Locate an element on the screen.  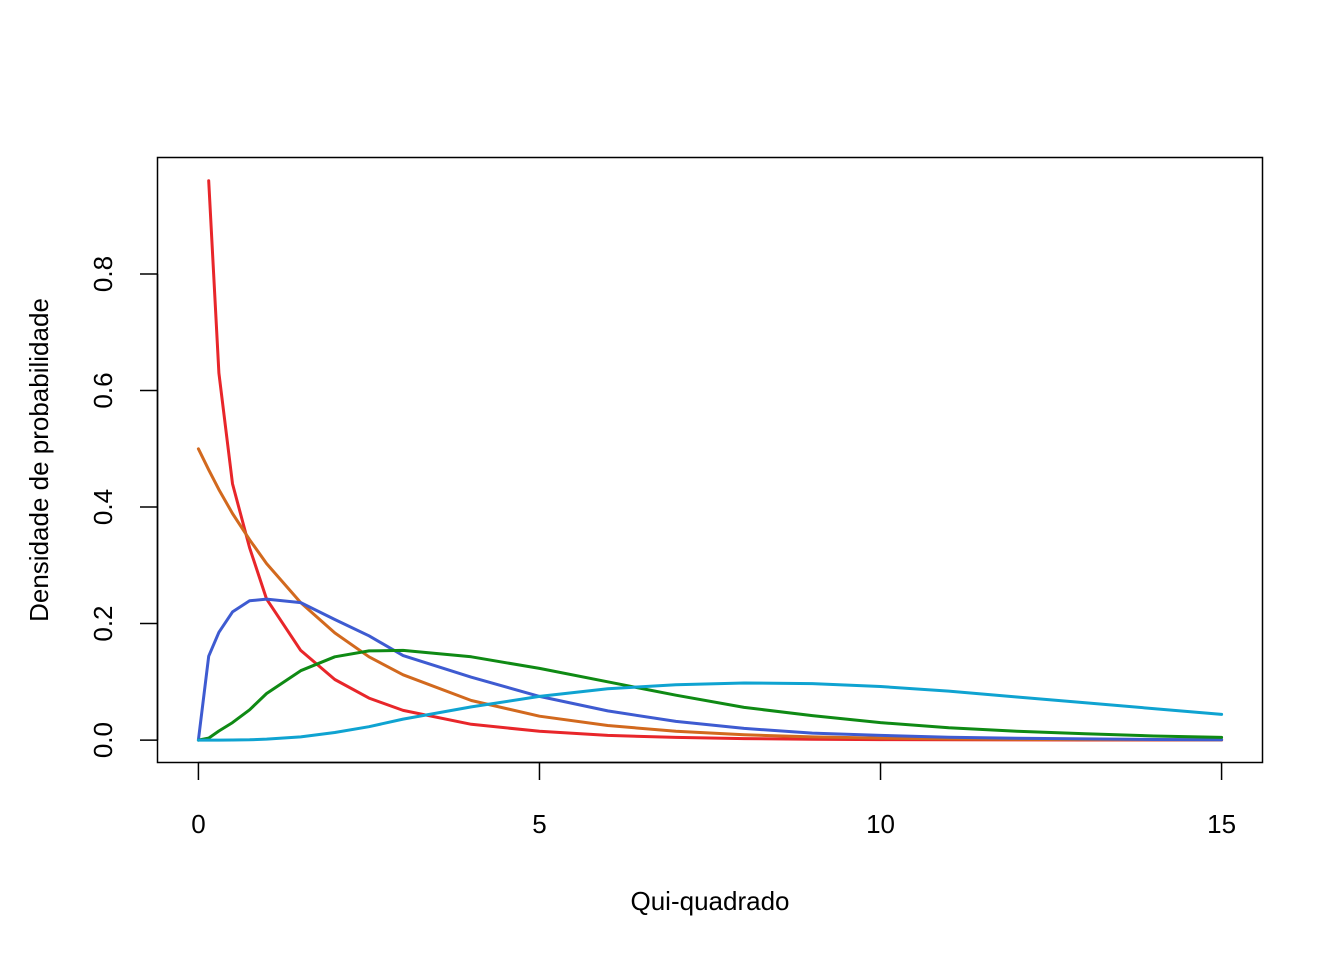
x-tick-label: 0 is located at coordinates (198, 824).